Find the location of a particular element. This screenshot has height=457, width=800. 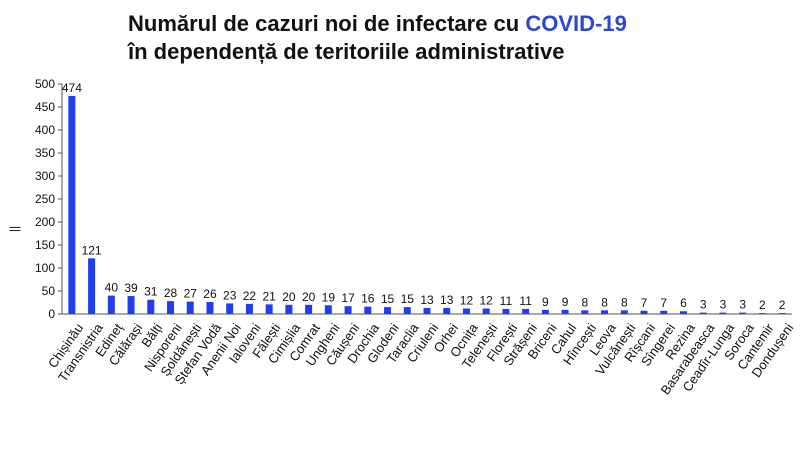

data-label: 40 is located at coordinates (112, 288).